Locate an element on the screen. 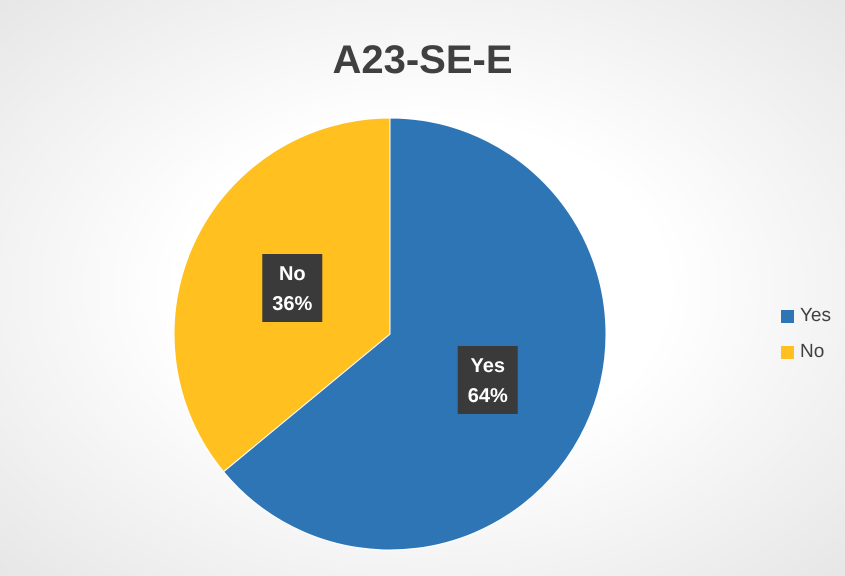  chart-title: A23-SE-E is located at coordinates (422, 60).